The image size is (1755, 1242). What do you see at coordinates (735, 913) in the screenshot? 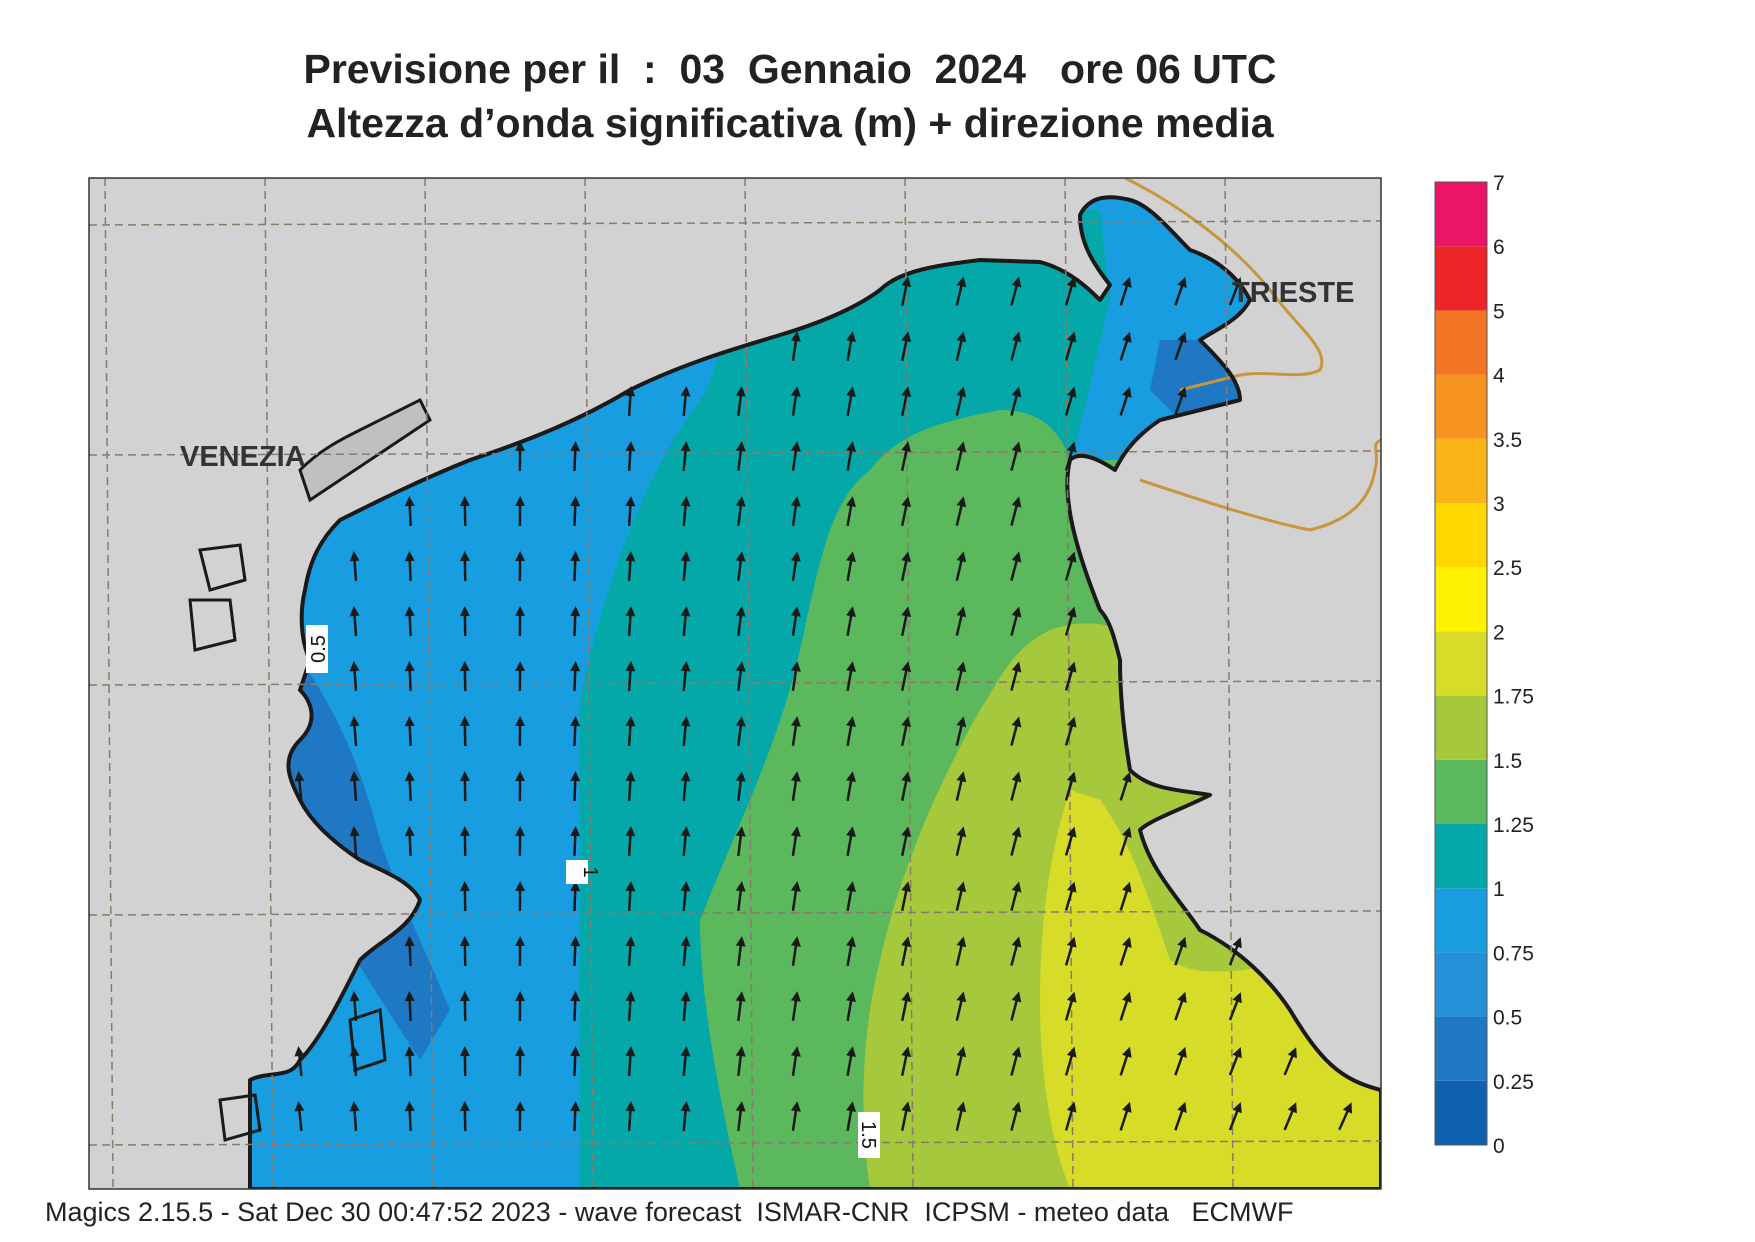
I see `grid-parallel` at bounding box center [735, 913].